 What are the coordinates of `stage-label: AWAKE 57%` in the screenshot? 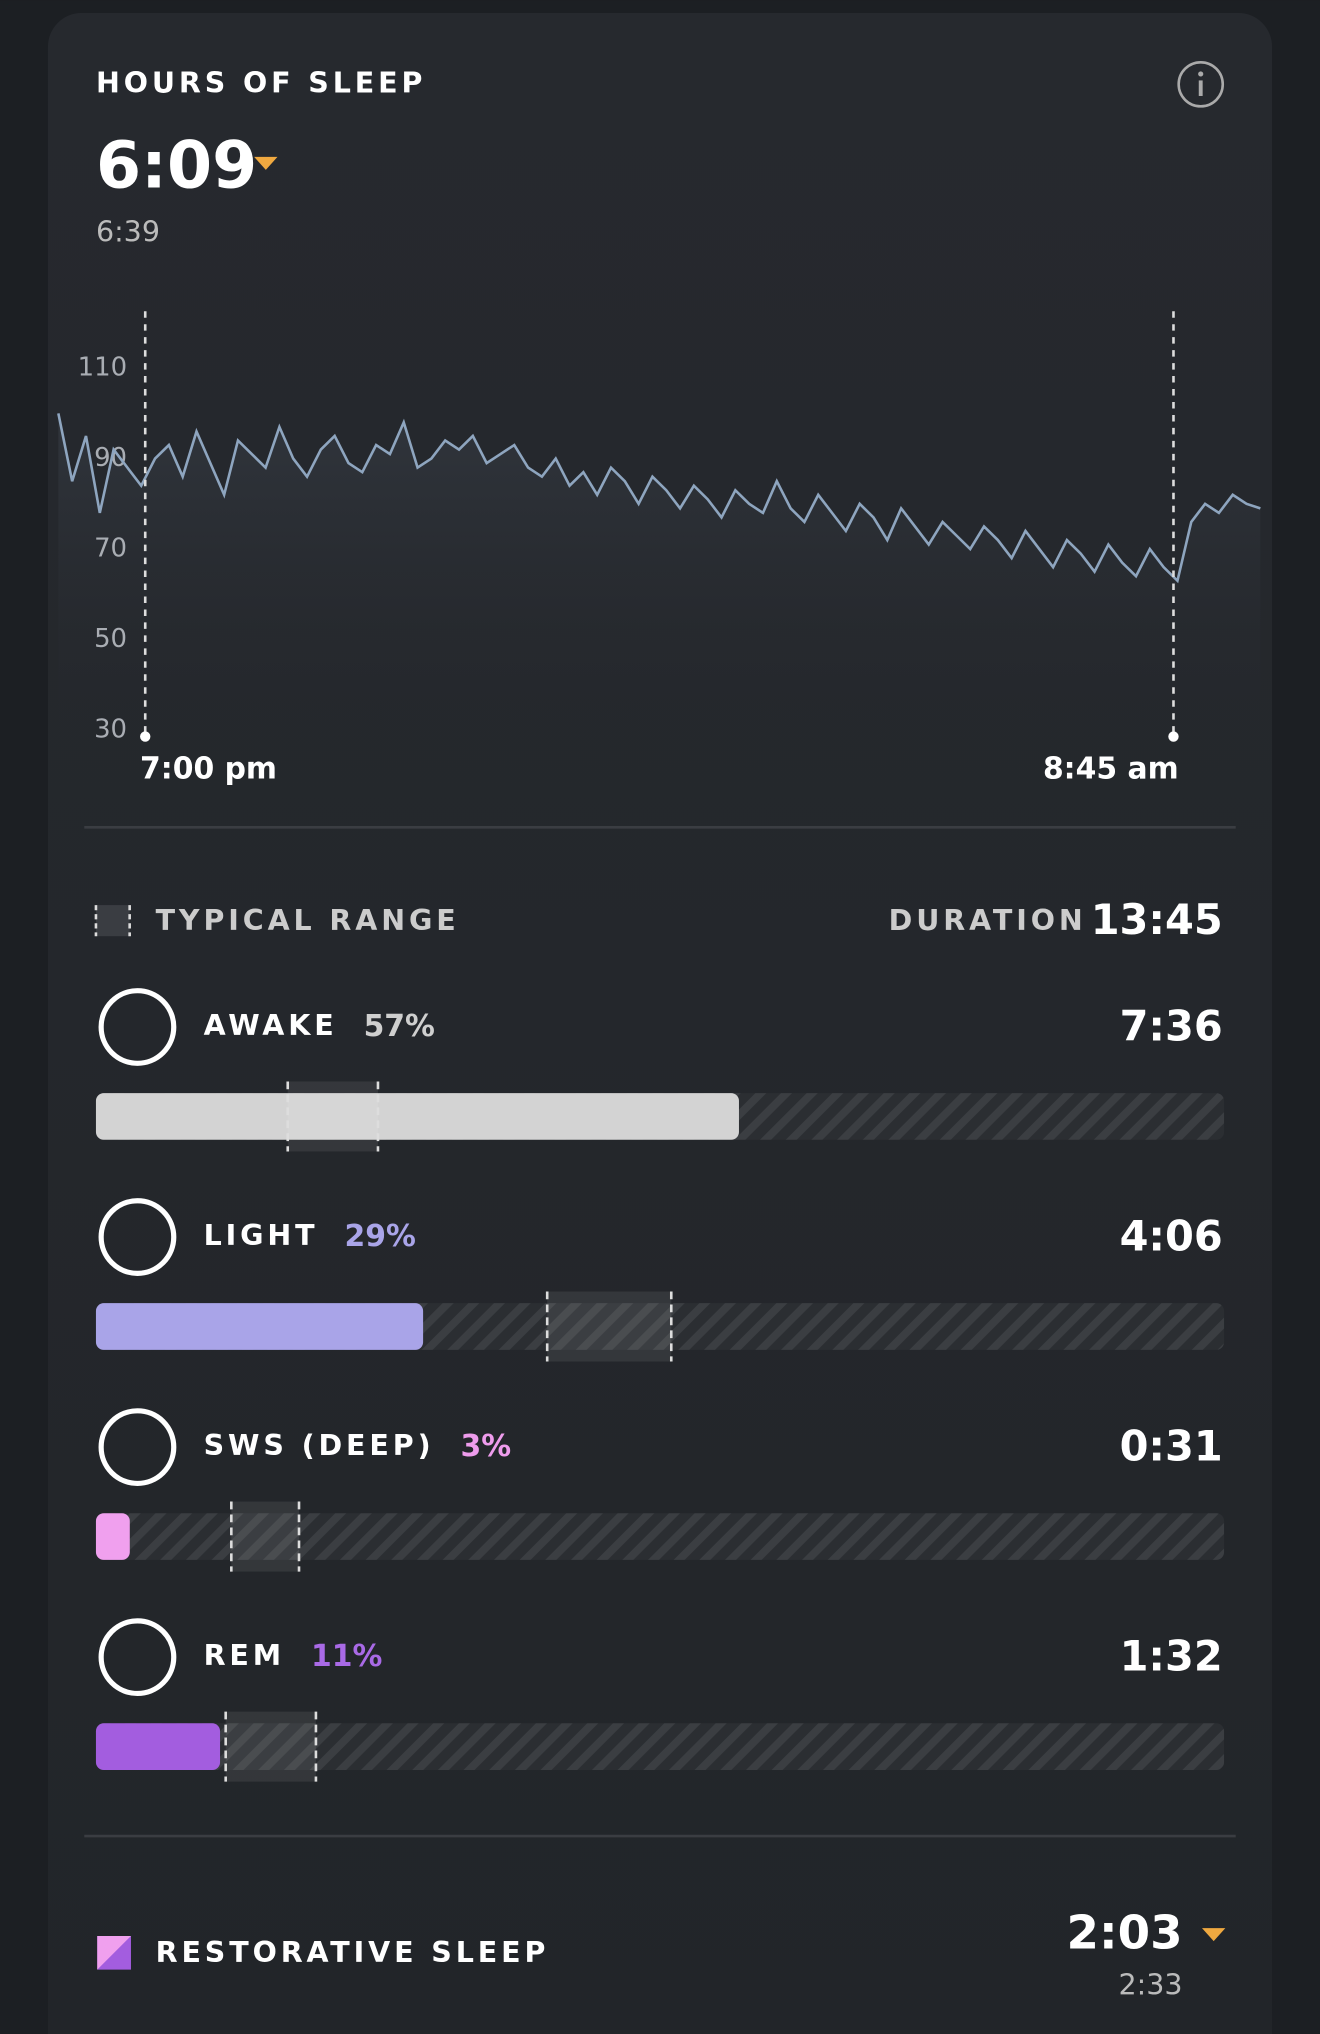 It's located at (319, 1025).